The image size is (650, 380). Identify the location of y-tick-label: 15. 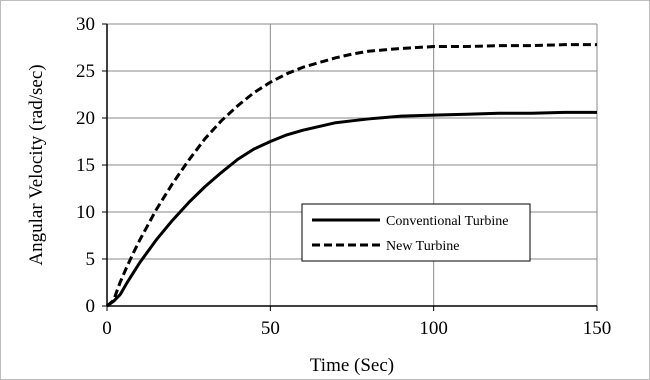
(85, 165).